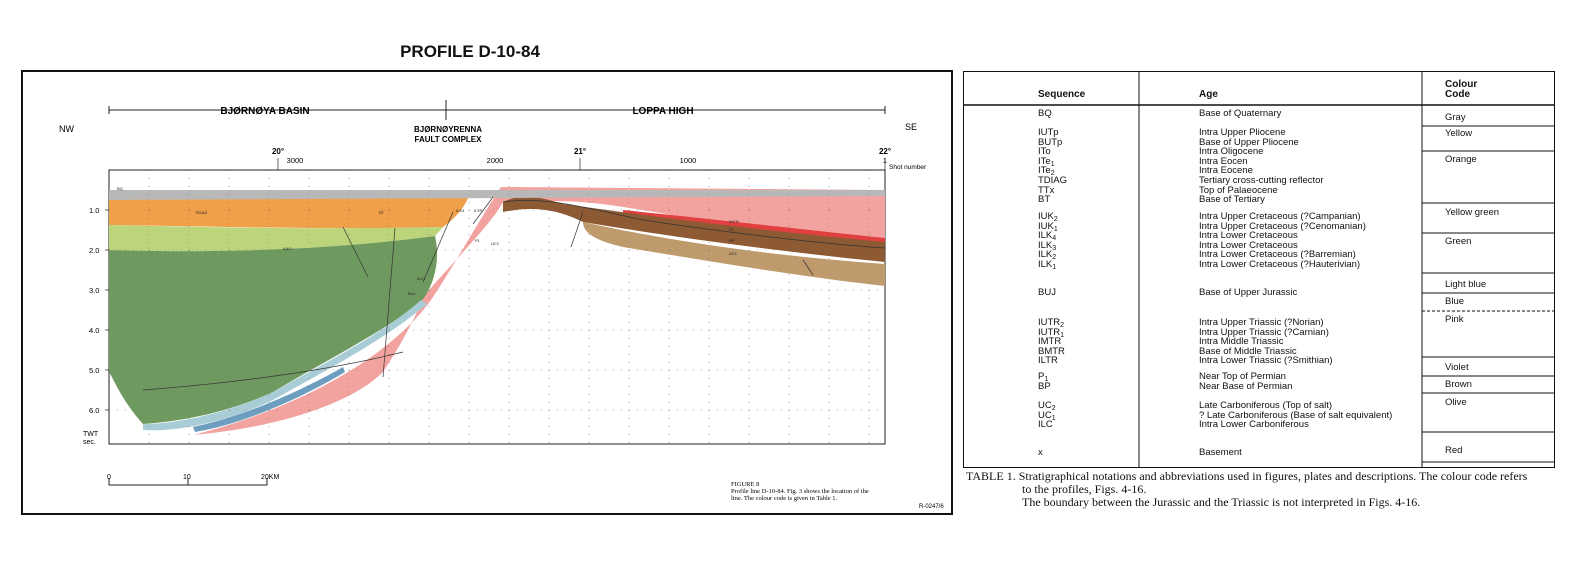 This screenshot has width=1580, height=574. Describe the element at coordinates (745, 484) in the screenshot. I see `figure-caption-1: FIGURE 8` at that location.